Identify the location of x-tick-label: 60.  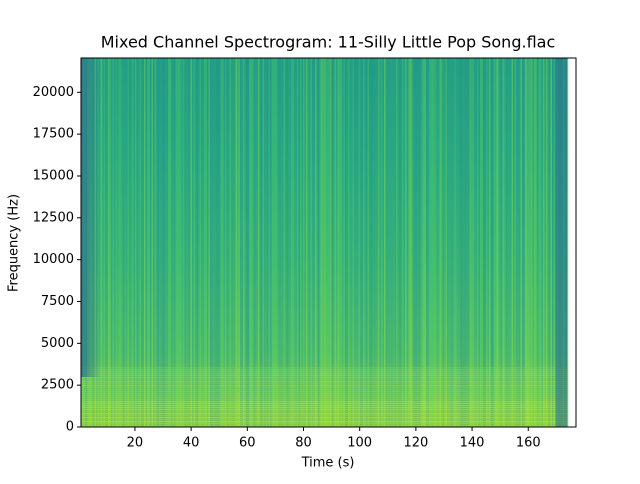
(247, 443).